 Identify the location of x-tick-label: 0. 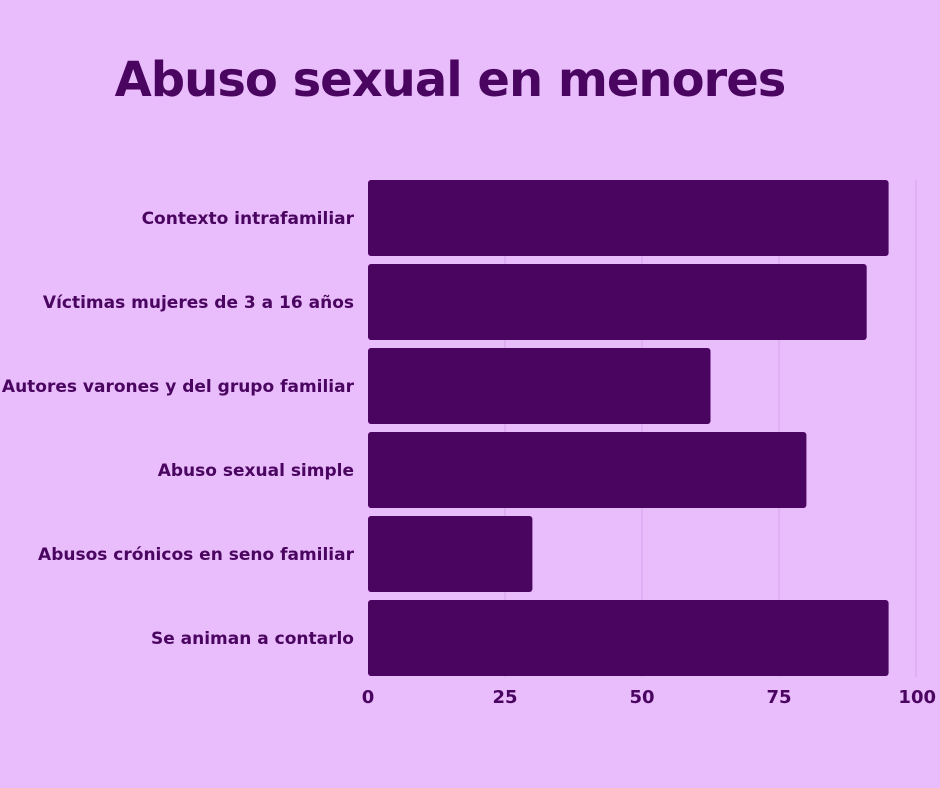
(368, 697).